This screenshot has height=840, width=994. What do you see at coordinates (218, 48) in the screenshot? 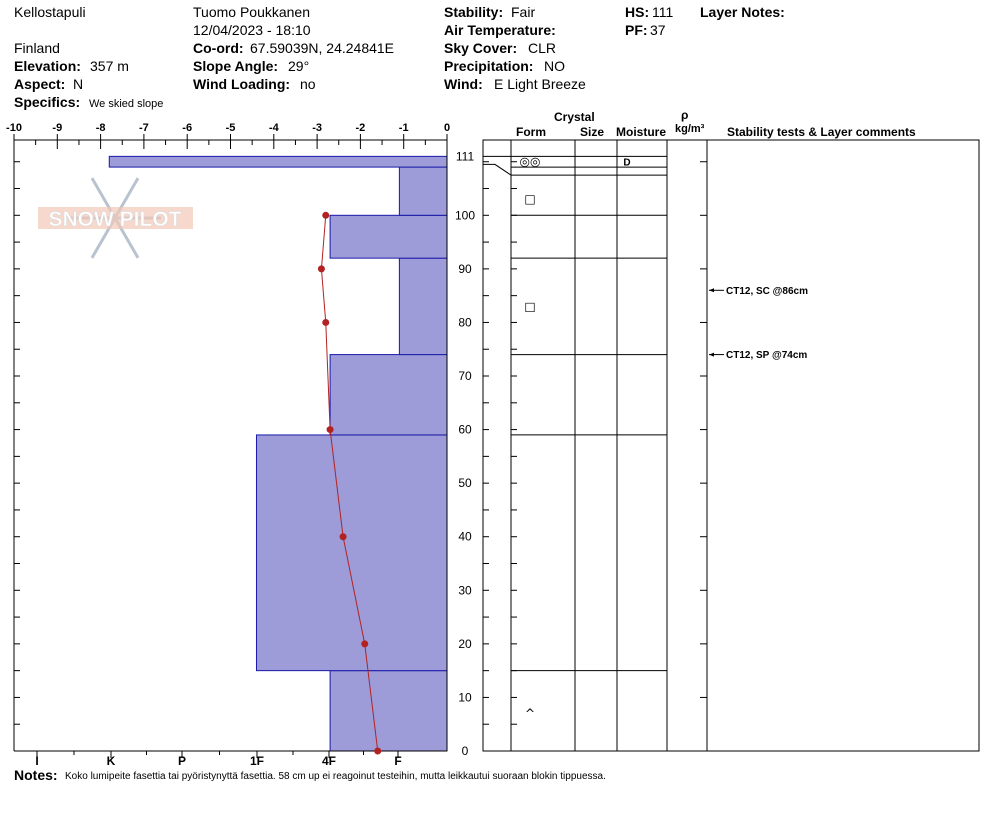
I see `coord-label: Co-ord:` at bounding box center [218, 48].